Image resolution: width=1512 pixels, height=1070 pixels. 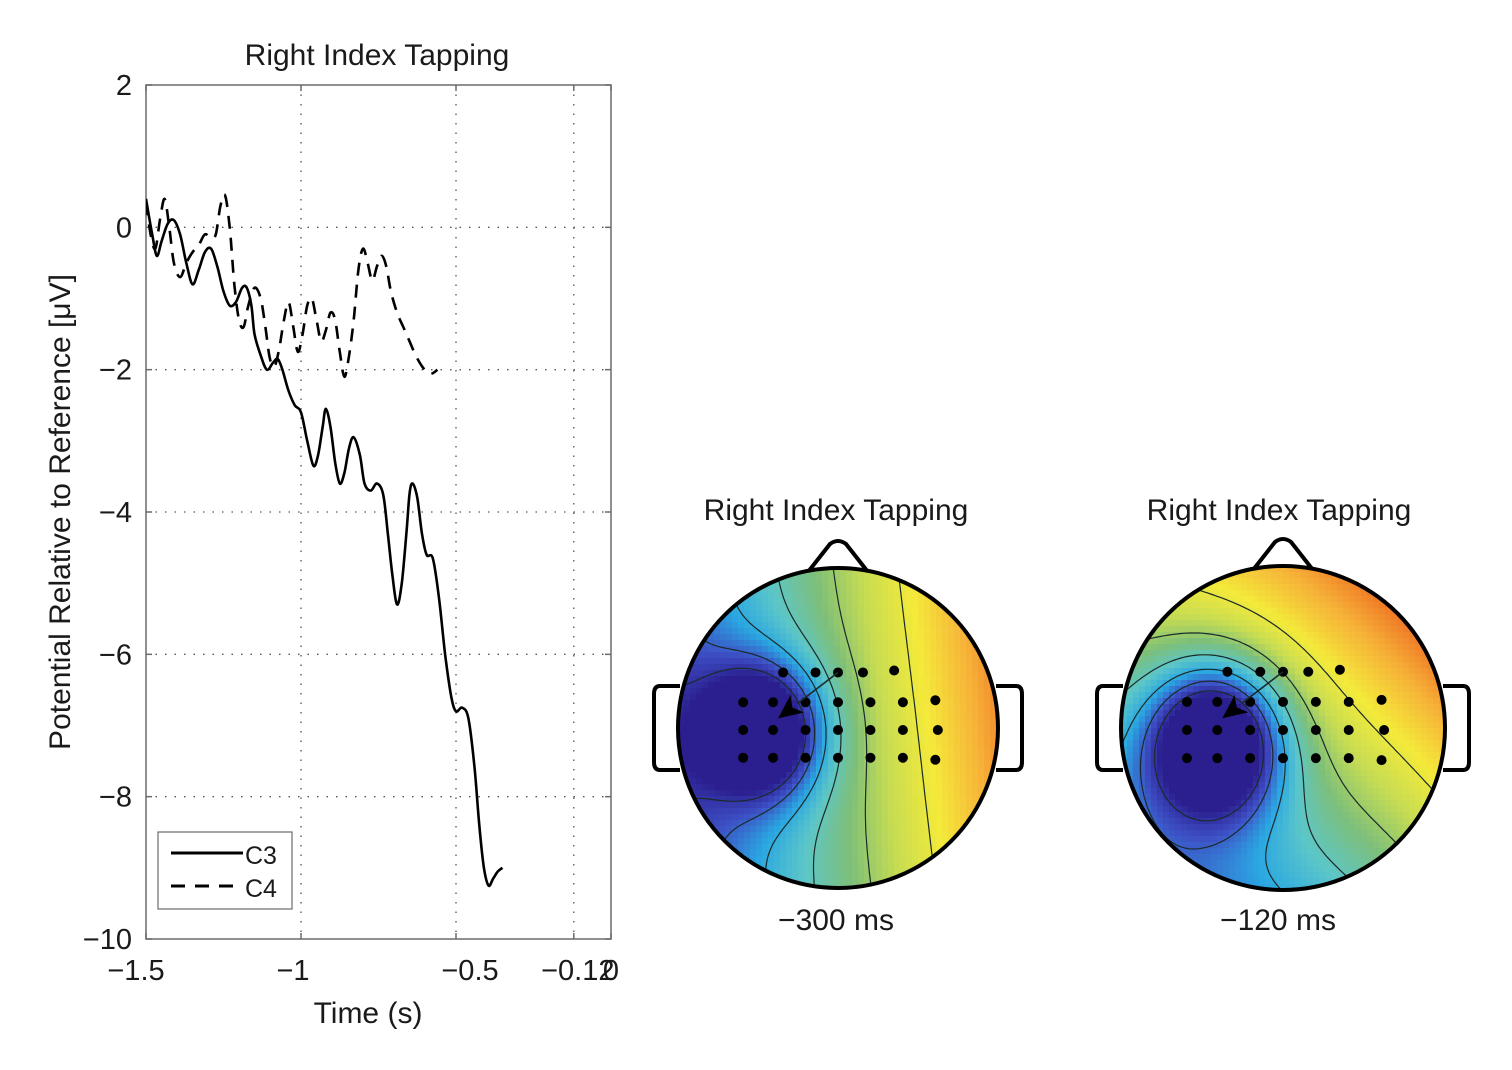 What do you see at coordinates (773, 757) in the screenshot?
I see `electrode-dot` at bounding box center [773, 757].